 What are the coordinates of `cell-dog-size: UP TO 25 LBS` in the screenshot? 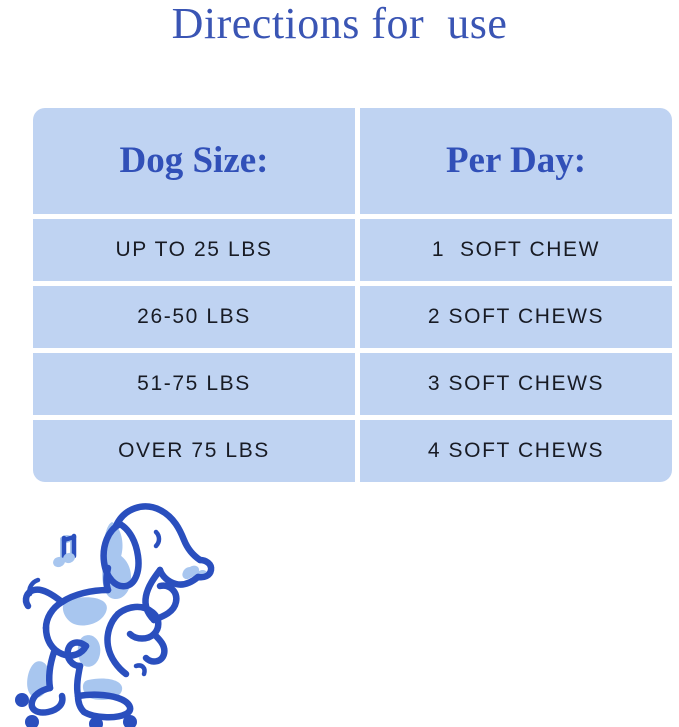 It's located at (194, 250).